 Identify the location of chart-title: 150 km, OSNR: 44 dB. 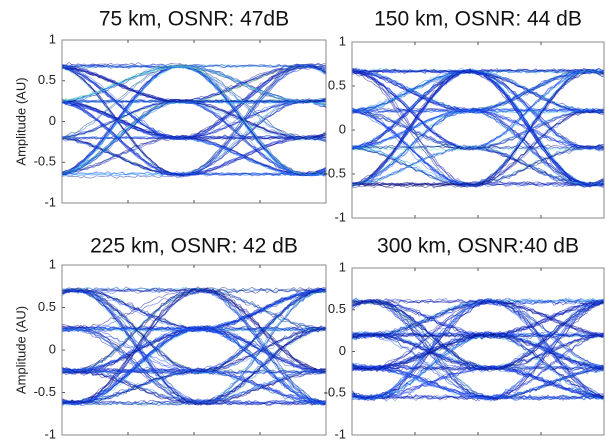
(478, 19).